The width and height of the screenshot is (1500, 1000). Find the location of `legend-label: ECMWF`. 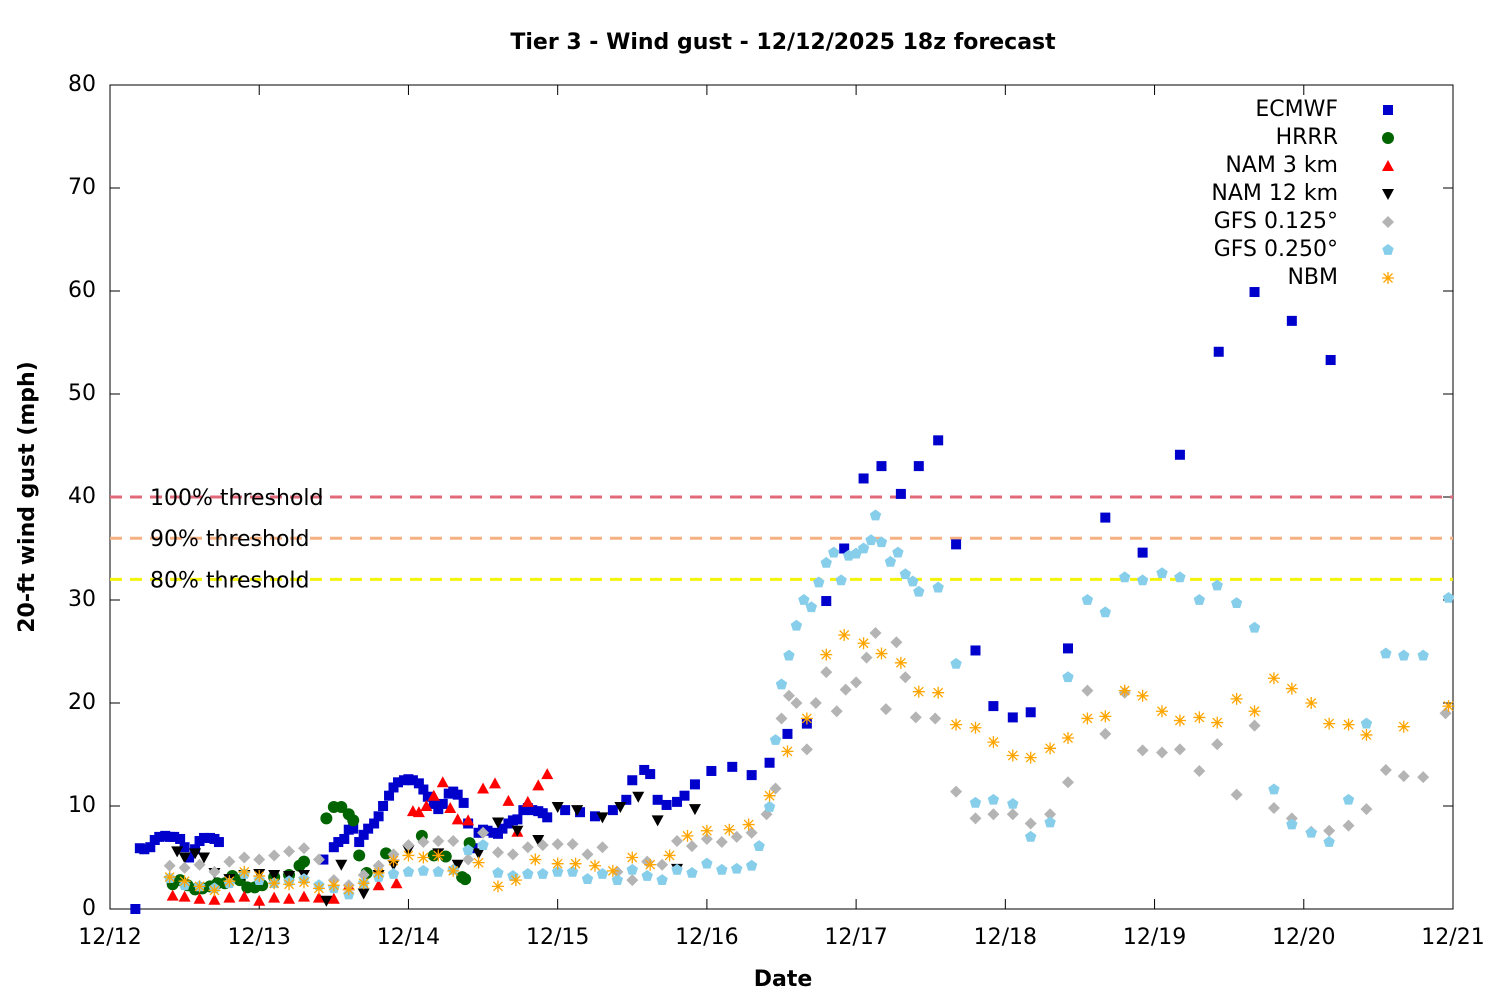

legend-label: ECMWF is located at coordinates (1296, 109).